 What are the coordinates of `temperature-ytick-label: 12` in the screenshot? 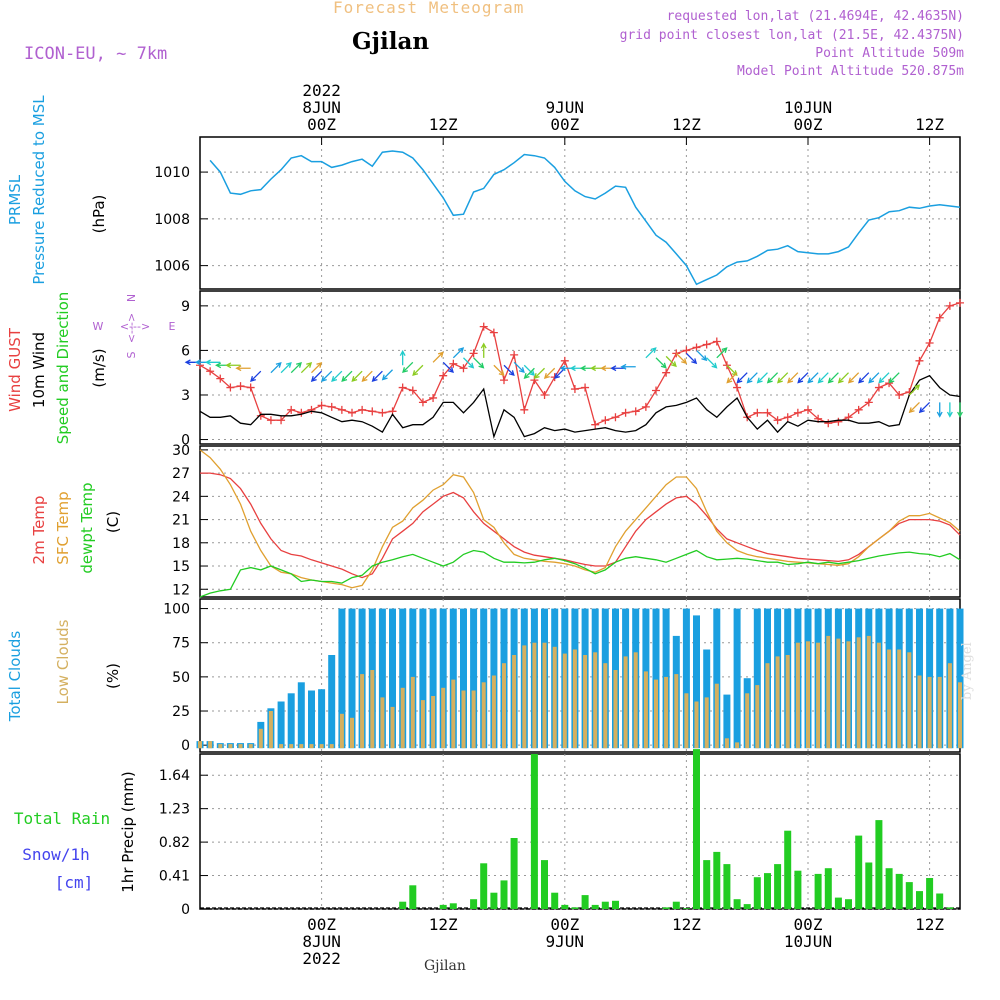 It's located at (181, 590).